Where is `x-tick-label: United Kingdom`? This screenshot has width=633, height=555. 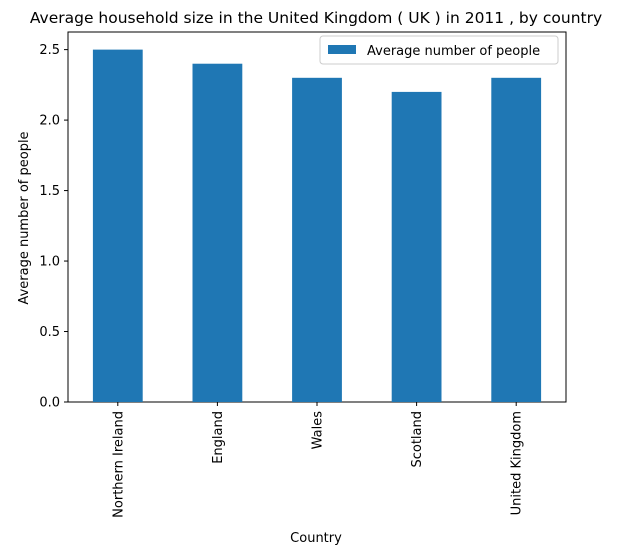
x-tick-label: United Kingdom is located at coordinates (517, 463).